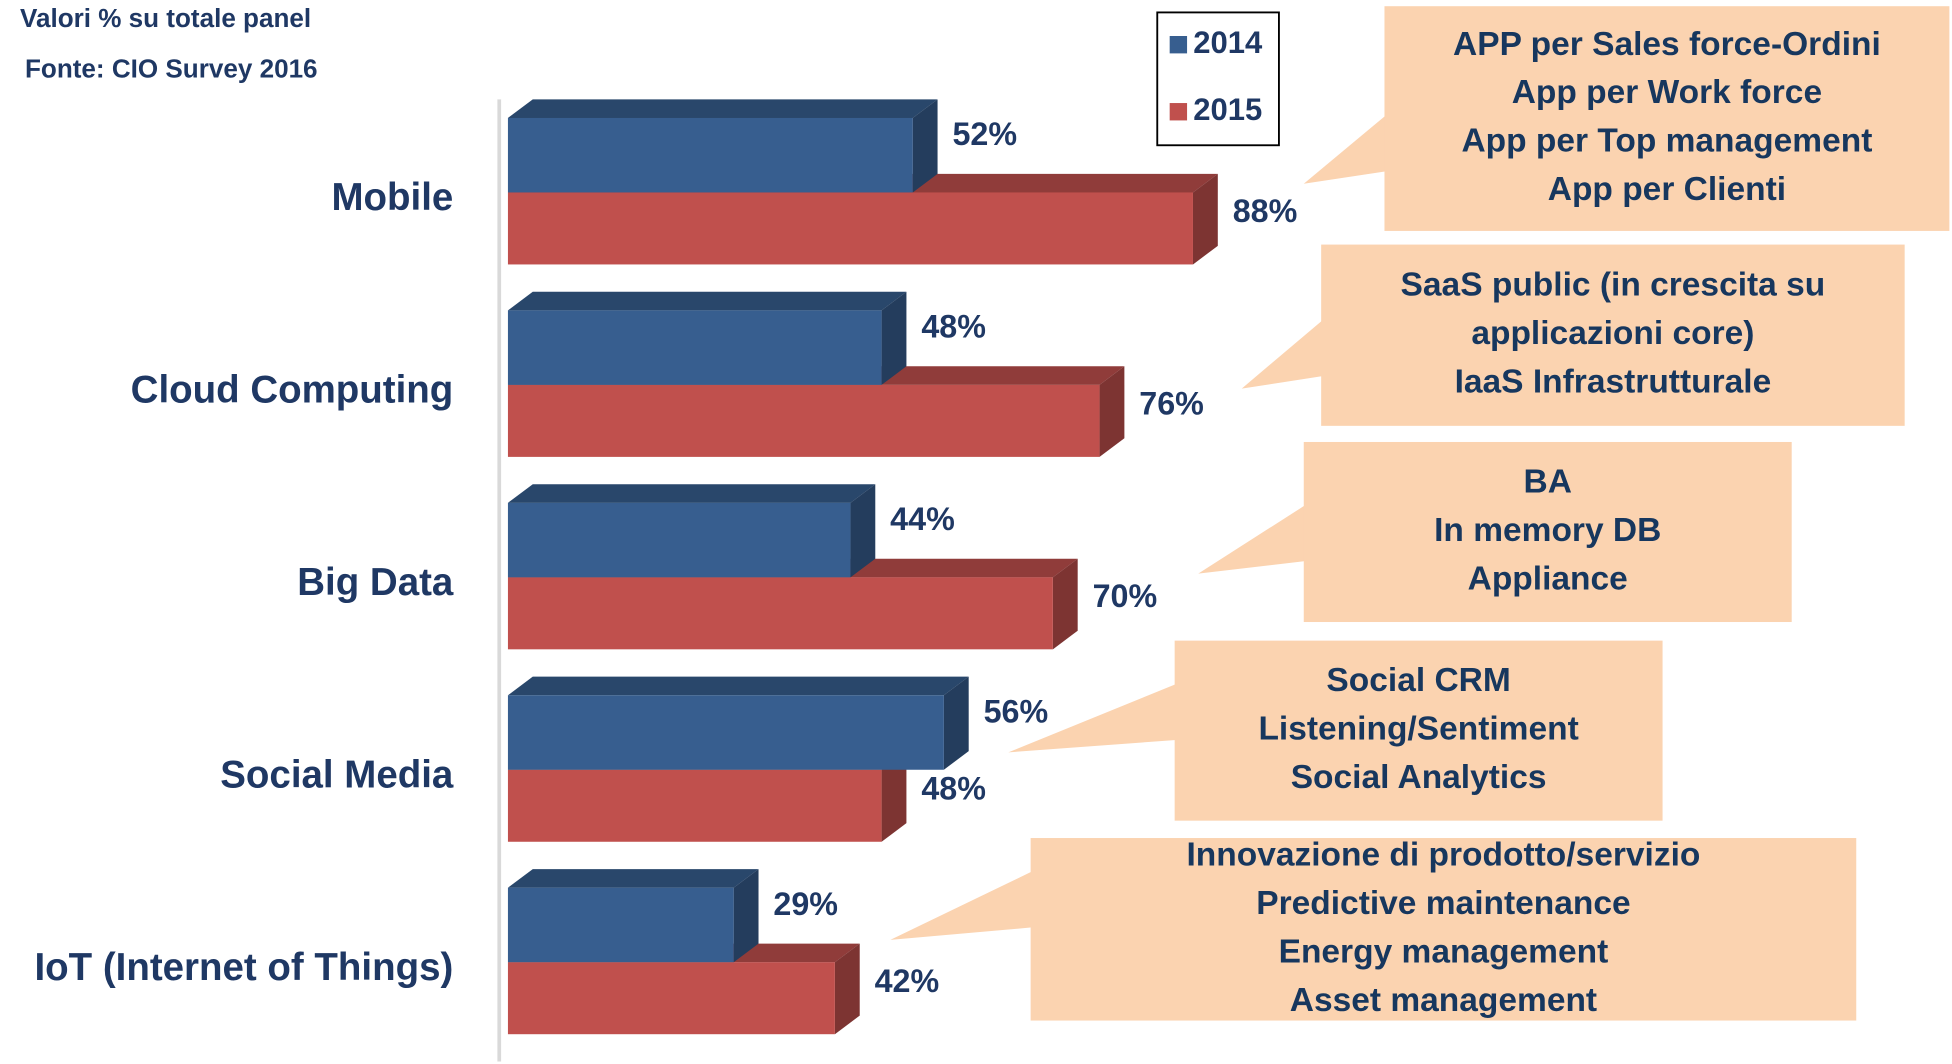 This screenshot has height=1064, width=1952. I want to click on callout-text: Listening/Sentiment, so click(1418, 729).